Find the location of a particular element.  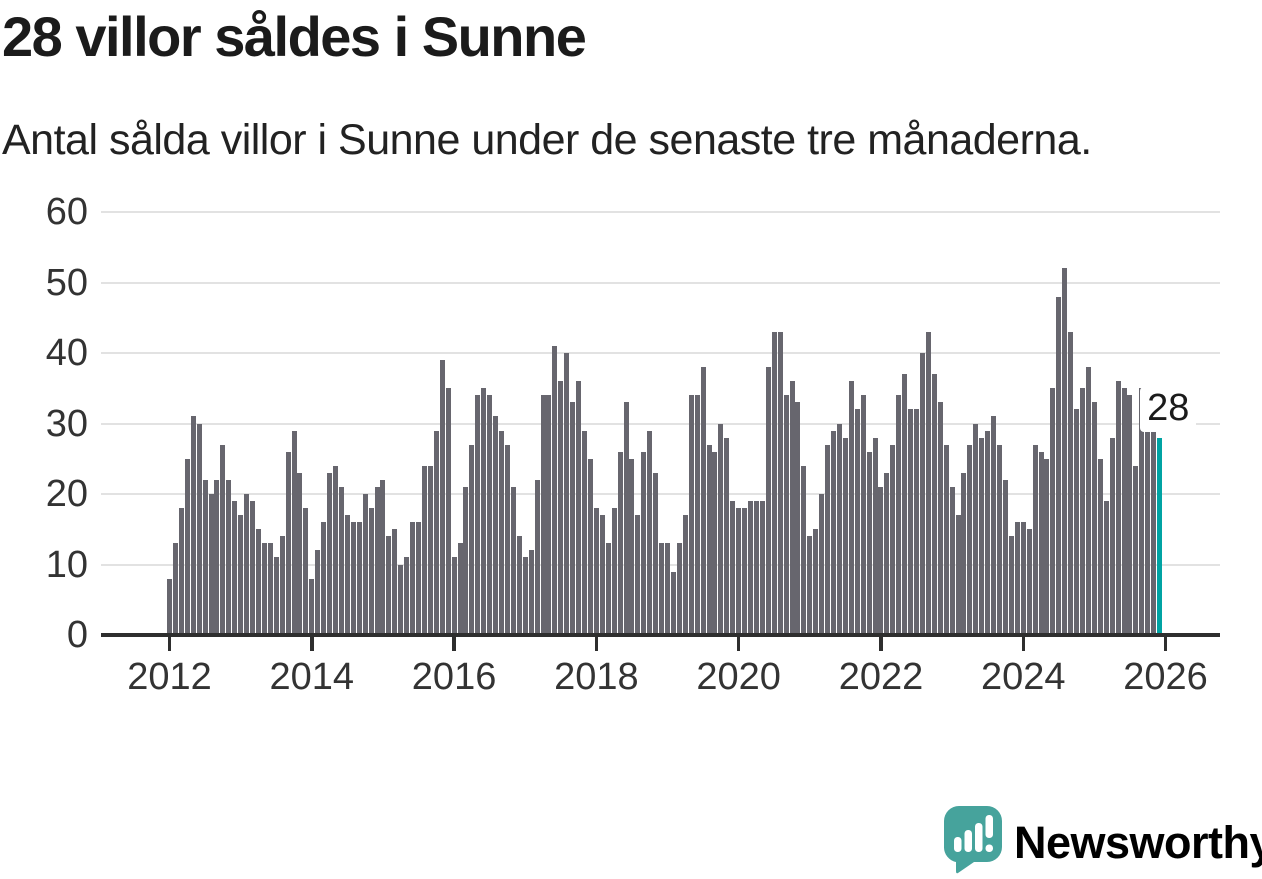

y-axis-label-20: 20 is located at coordinates (66, 494).